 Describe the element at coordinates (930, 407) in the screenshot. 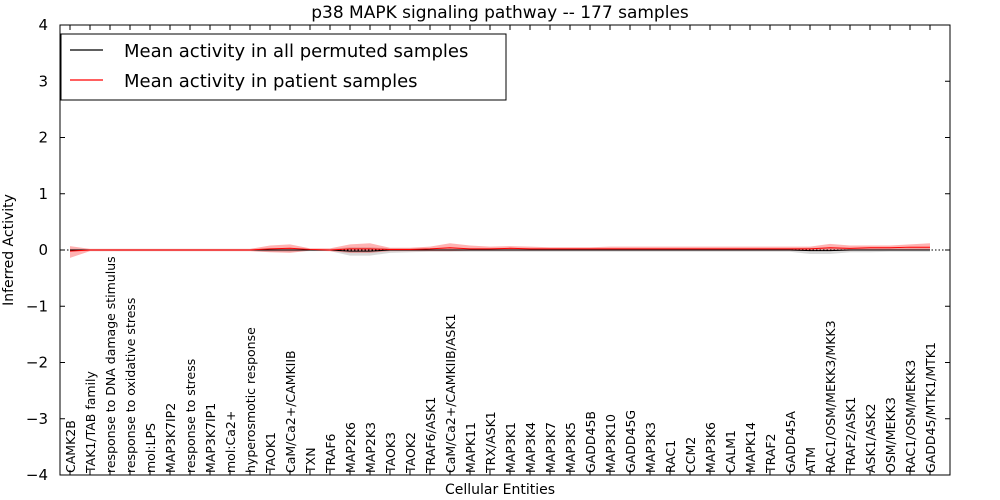

I see `x-tick-label: GADD45/MTK1/MTK1` at that location.